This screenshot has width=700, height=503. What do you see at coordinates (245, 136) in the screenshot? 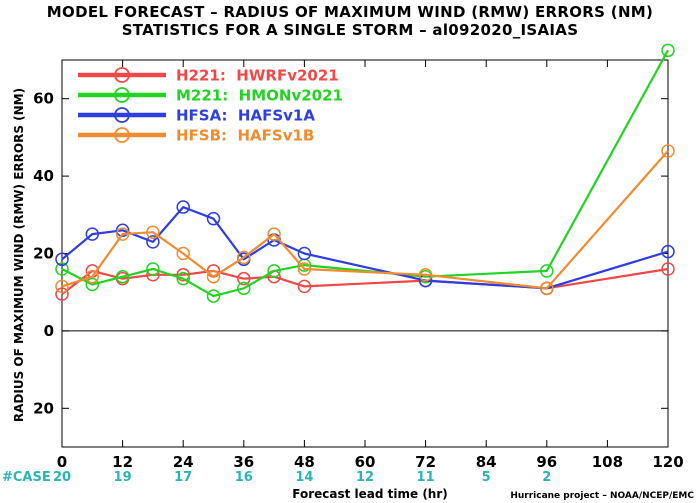
I see `legend-label: HFSB: HAFSv1B` at bounding box center [245, 136].